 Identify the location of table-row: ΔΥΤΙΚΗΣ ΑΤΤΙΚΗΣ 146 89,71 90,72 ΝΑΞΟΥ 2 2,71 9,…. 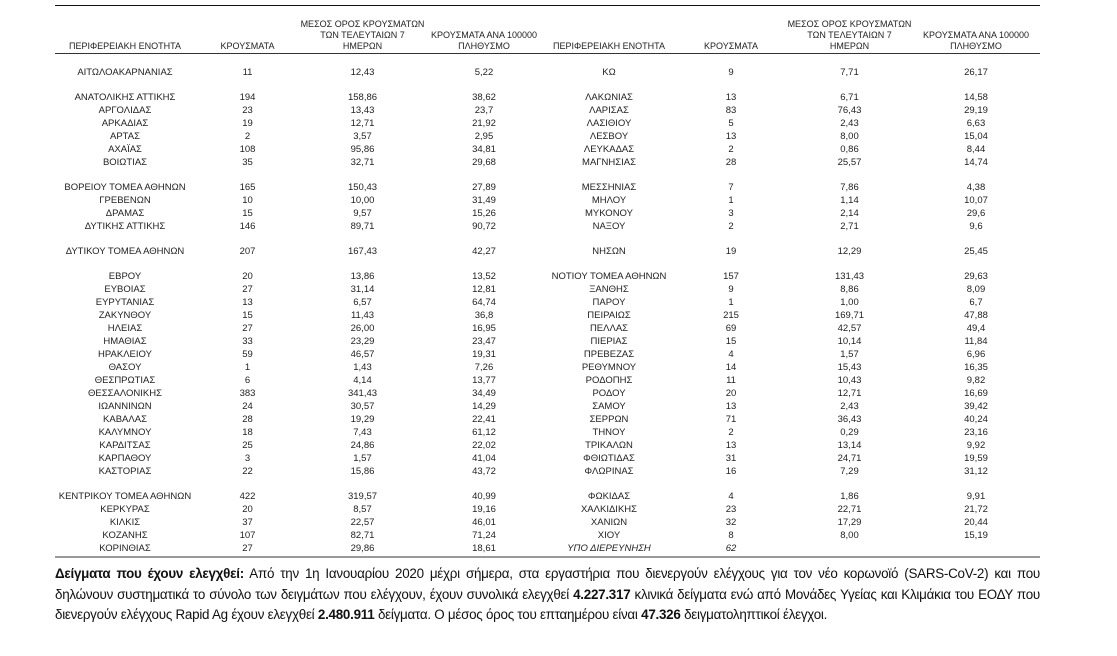
(547, 226).